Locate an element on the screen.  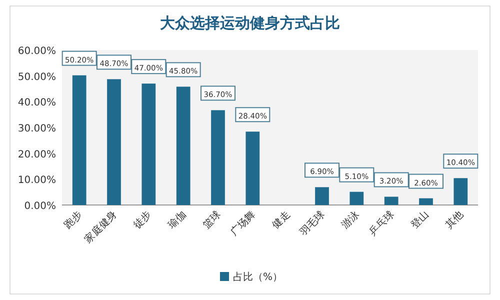
x-tick-label: 健走 is located at coordinates (281, 220).